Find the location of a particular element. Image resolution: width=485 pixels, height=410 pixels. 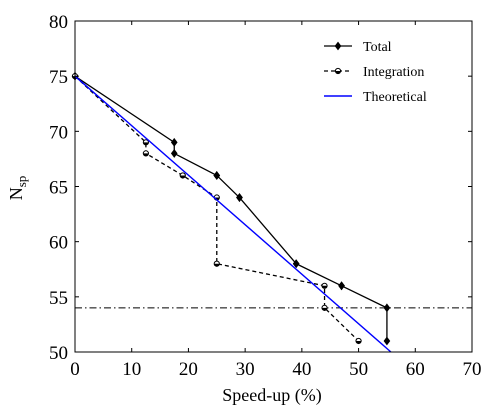

y-tick-label: 75 is located at coordinates (58, 77).